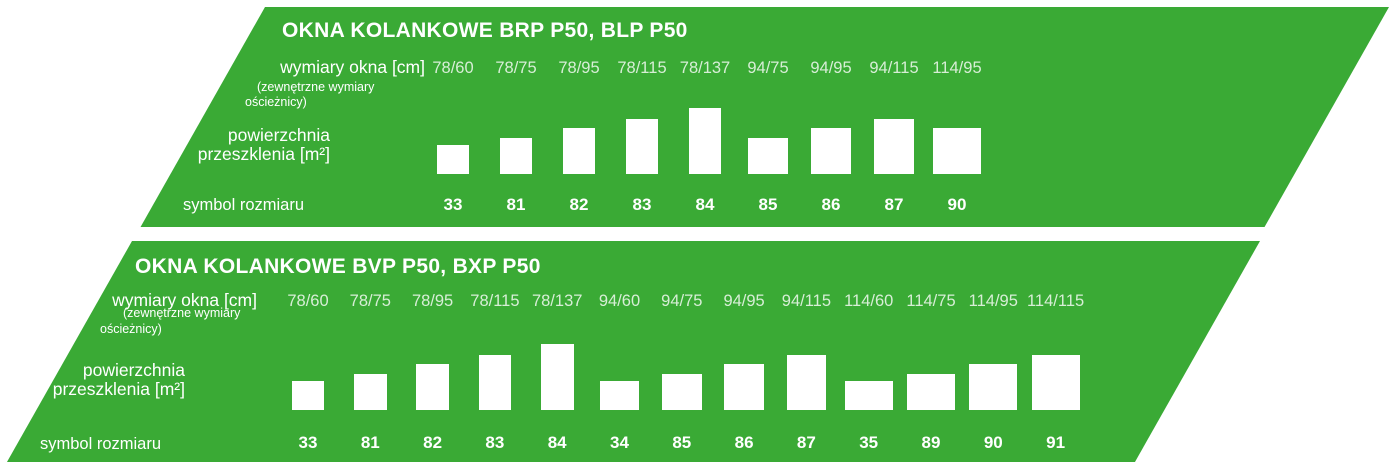 The height and width of the screenshot is (468, 1400). I want to click on symbol-value: 35, so click(869, 442).